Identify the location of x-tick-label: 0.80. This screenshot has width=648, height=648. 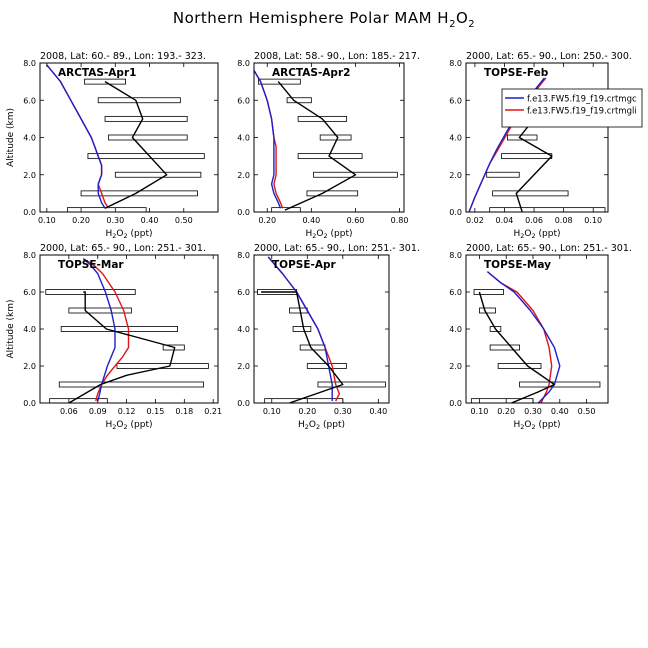
(400, 220).